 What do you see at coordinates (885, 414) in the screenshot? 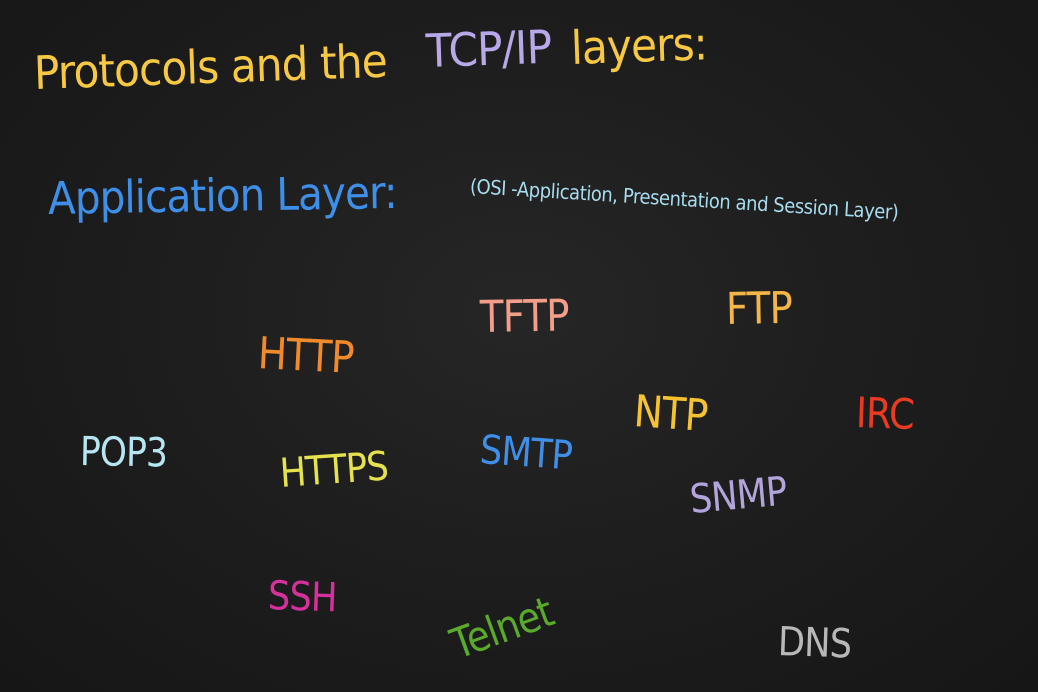
I see `protocol-irc: IRC` at bounding box center [885, 414].